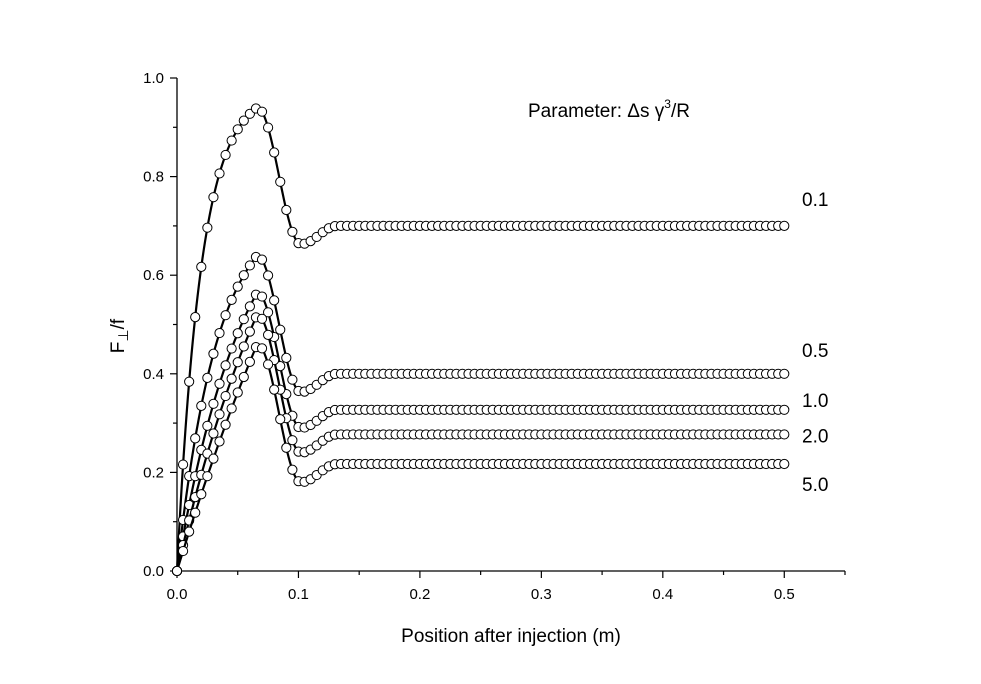 The height and width of the screenshot is (684, 981). Describe the element at coordinates (118, 348) in the screenshot. I see `y-axis-title-main: F` at that location.